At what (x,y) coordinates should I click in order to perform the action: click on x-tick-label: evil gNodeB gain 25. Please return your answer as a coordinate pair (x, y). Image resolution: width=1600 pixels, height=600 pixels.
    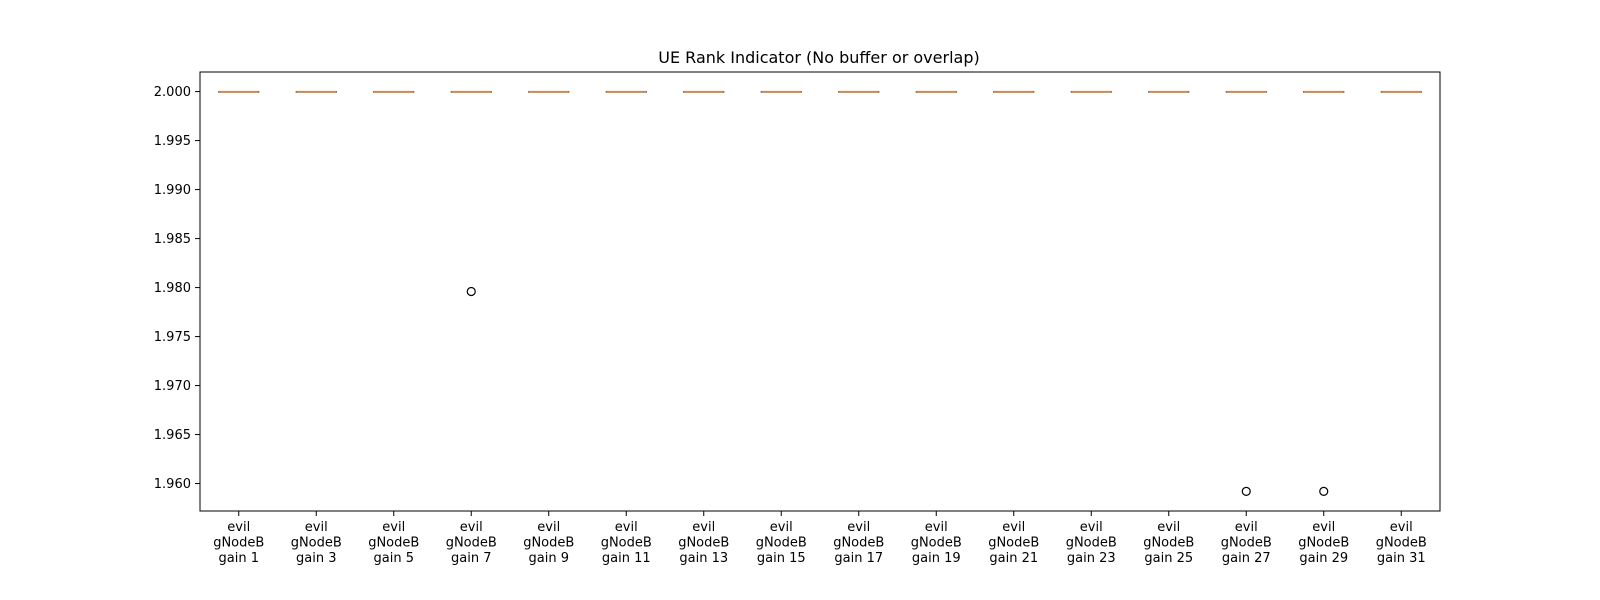
    Looking at the image, I should click on (1168, 543).